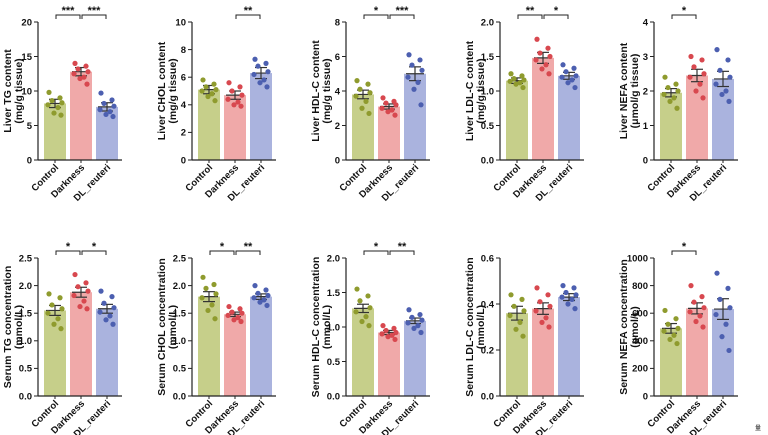  Describe the element at coordinates (26, 57) in the screenshot. I see `y-tick-label: 15` at that location.